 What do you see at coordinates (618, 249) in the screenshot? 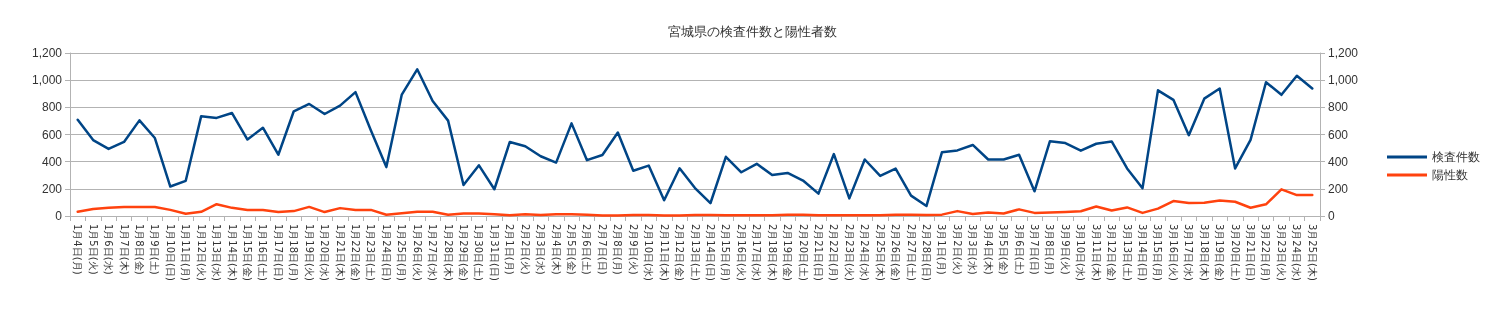
I see `x-tick-label: 2月8日(月)` at bounding box center [618, 249].